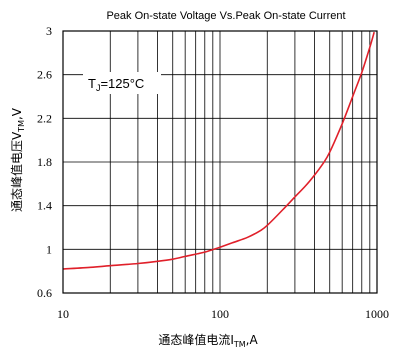 Image resolution: width=396 pixels, height=353 pixels. I want to click on x-tick-label: 10, so click(63, 314).